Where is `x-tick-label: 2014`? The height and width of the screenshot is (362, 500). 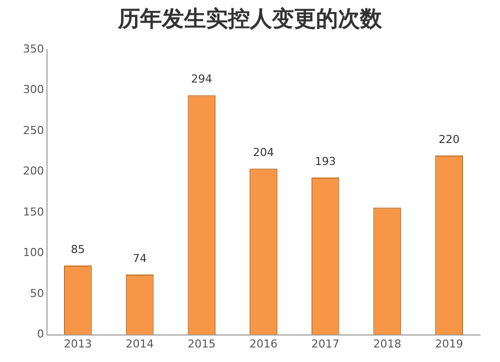
x-tick-label: 2014 is located at coordinates (140, 343).